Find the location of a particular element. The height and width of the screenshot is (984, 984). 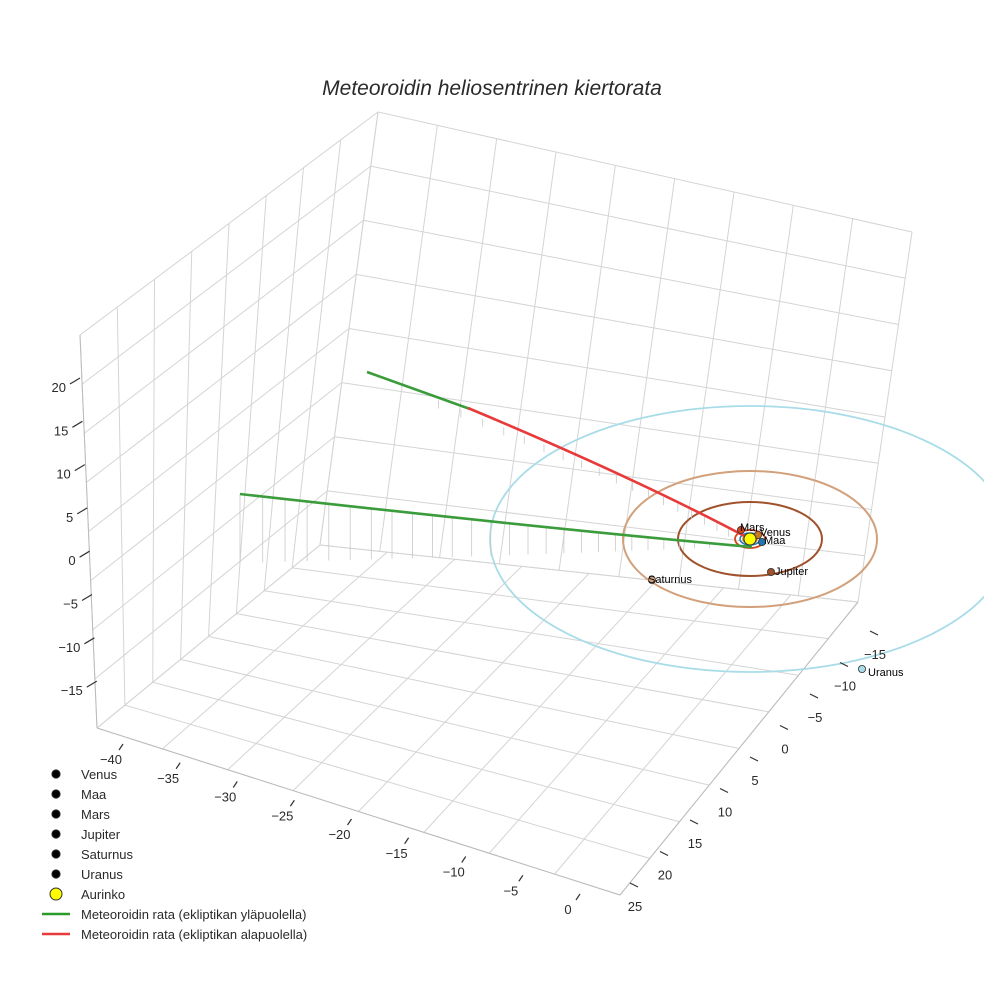

x-tick-label: −35 is located at coordinates (168, 778).